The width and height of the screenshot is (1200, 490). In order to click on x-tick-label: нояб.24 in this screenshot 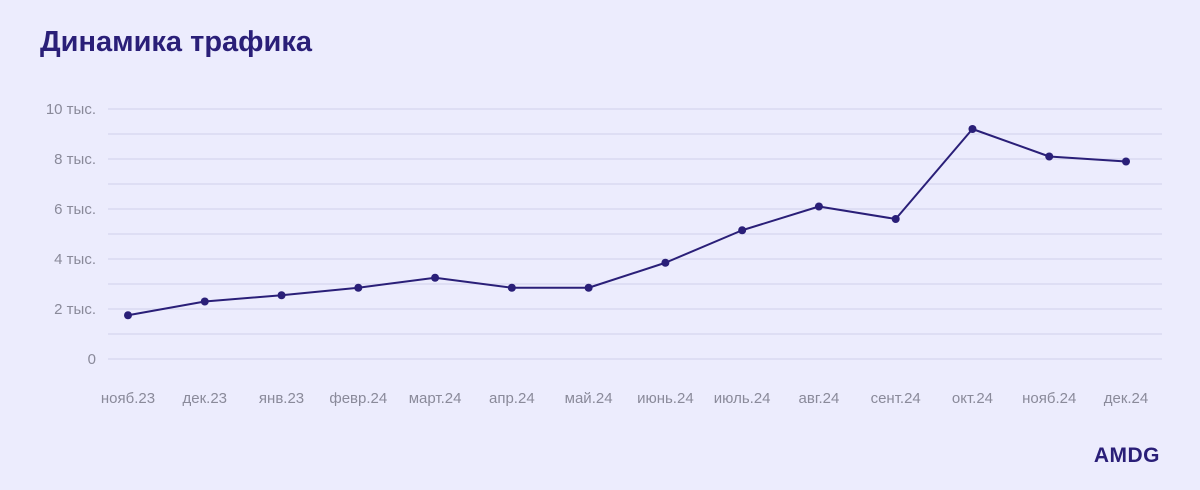, I will do `click(1049, 398)`.